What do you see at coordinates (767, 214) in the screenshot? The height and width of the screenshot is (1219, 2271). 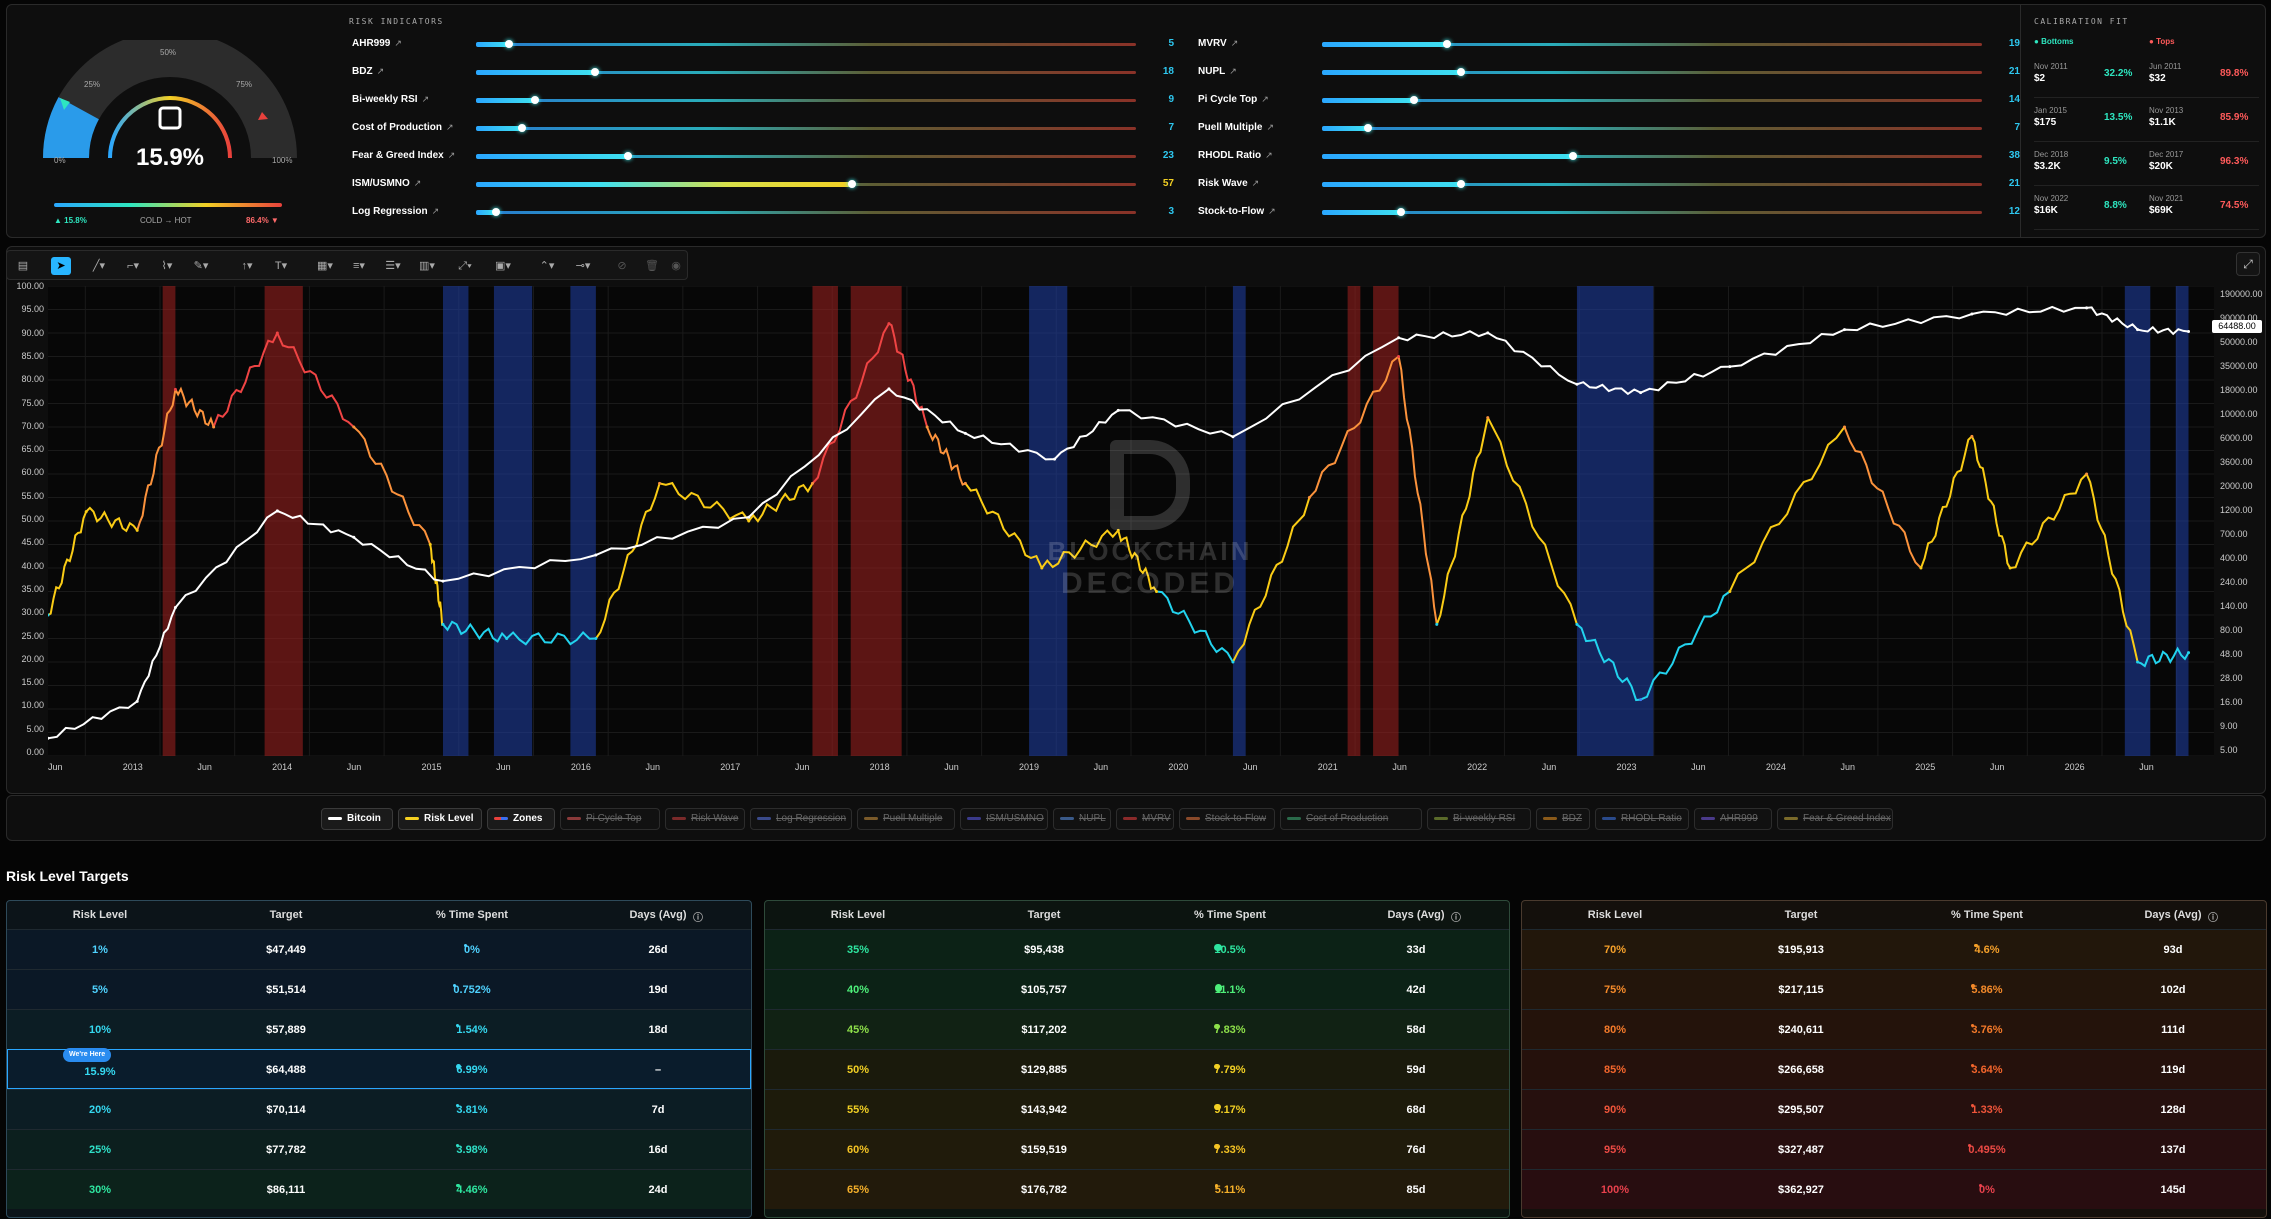 I see `indicator-row-left-6: Log Regression ↗ 3` at bounding box center [767, 214].